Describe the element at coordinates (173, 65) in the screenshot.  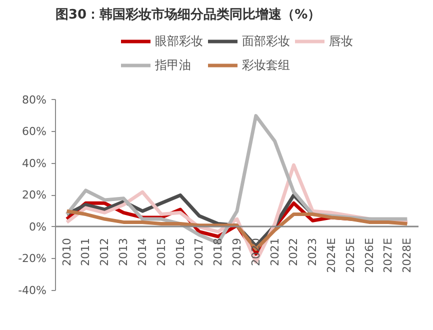
I see `legend-label: 指甲油` at that location.